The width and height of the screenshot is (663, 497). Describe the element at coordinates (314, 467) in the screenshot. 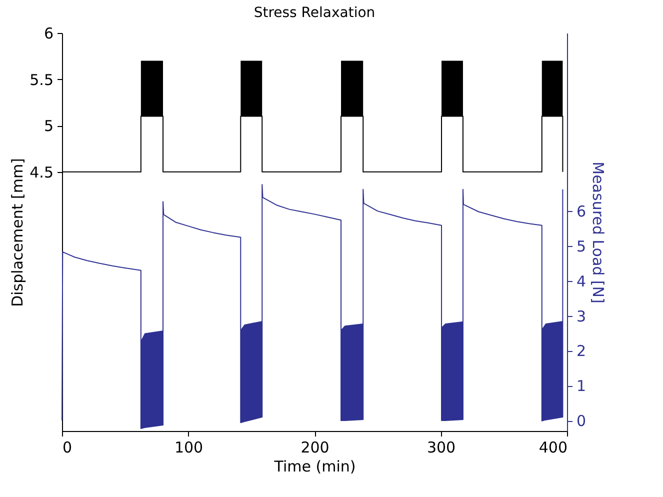

I see `x-axis-title: Time (min)` at that location.